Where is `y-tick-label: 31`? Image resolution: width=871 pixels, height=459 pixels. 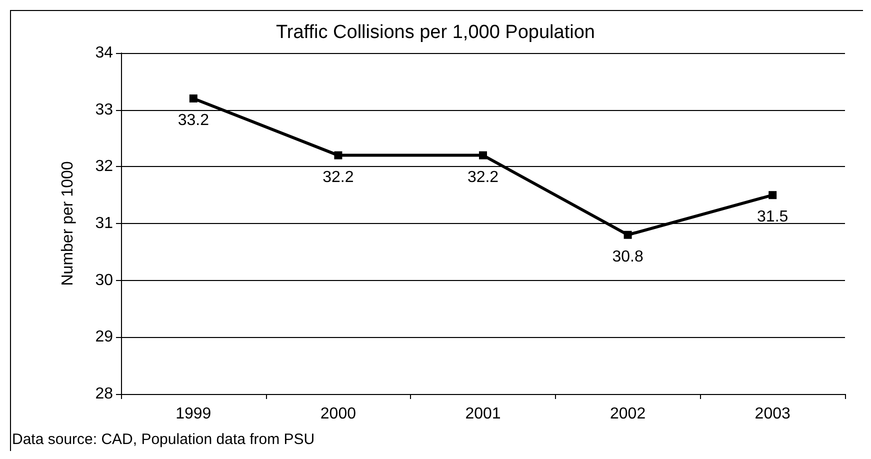
y-tick-label: 31 is located at coordinates (104, 223).